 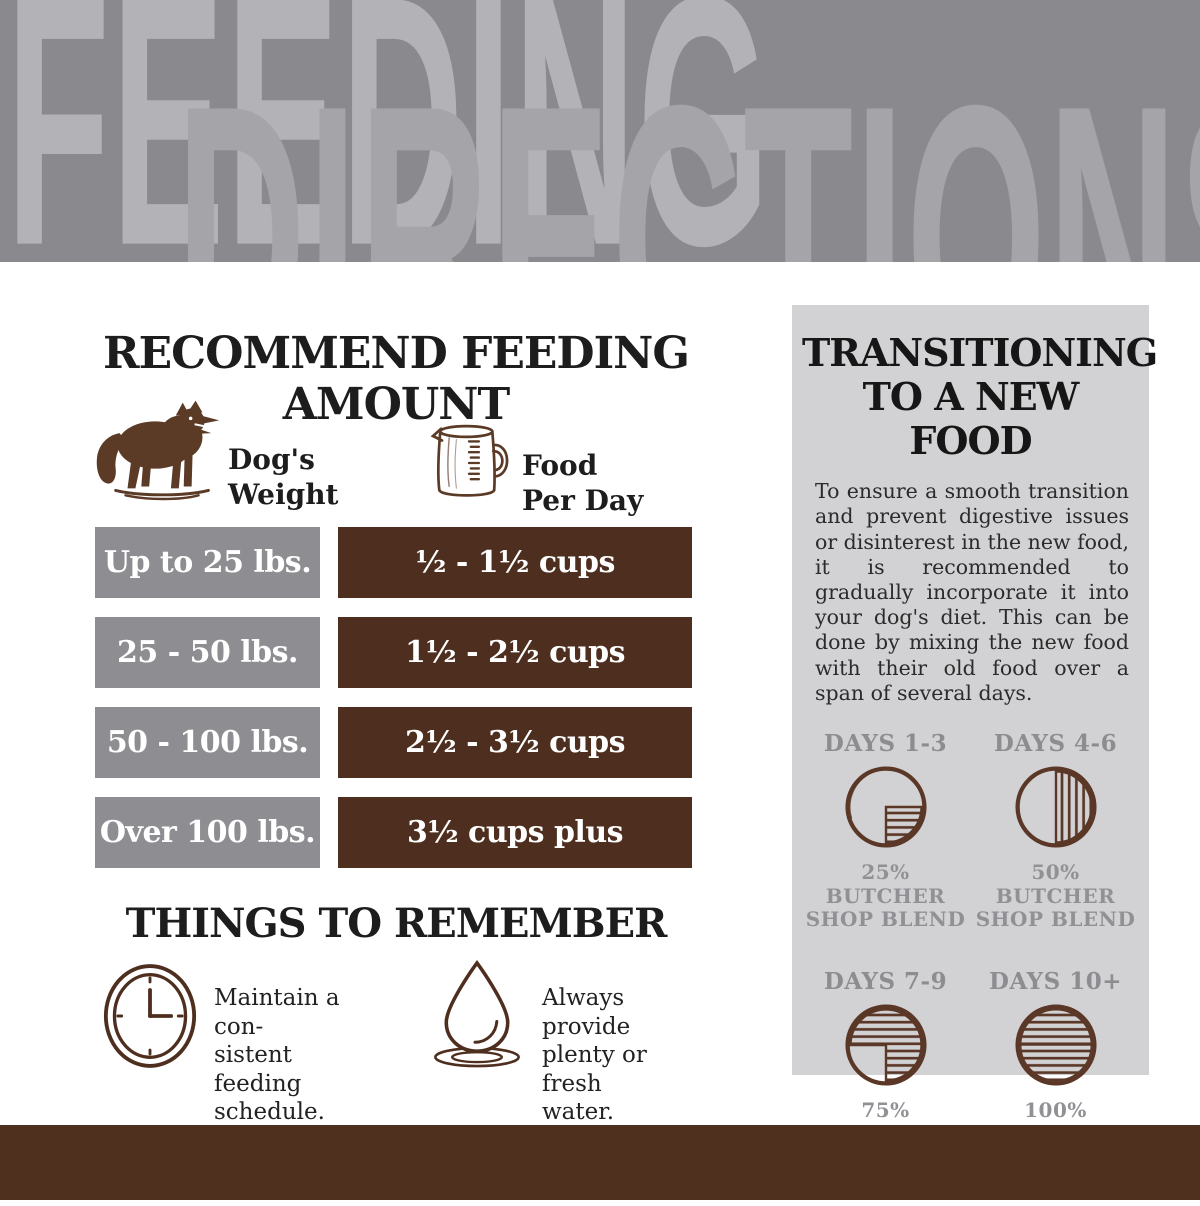 What do you see at coordinates (277, 1012) in the screenshot?
I see `remember-line: Maintain a con-` at bounding box center [277, 1012].